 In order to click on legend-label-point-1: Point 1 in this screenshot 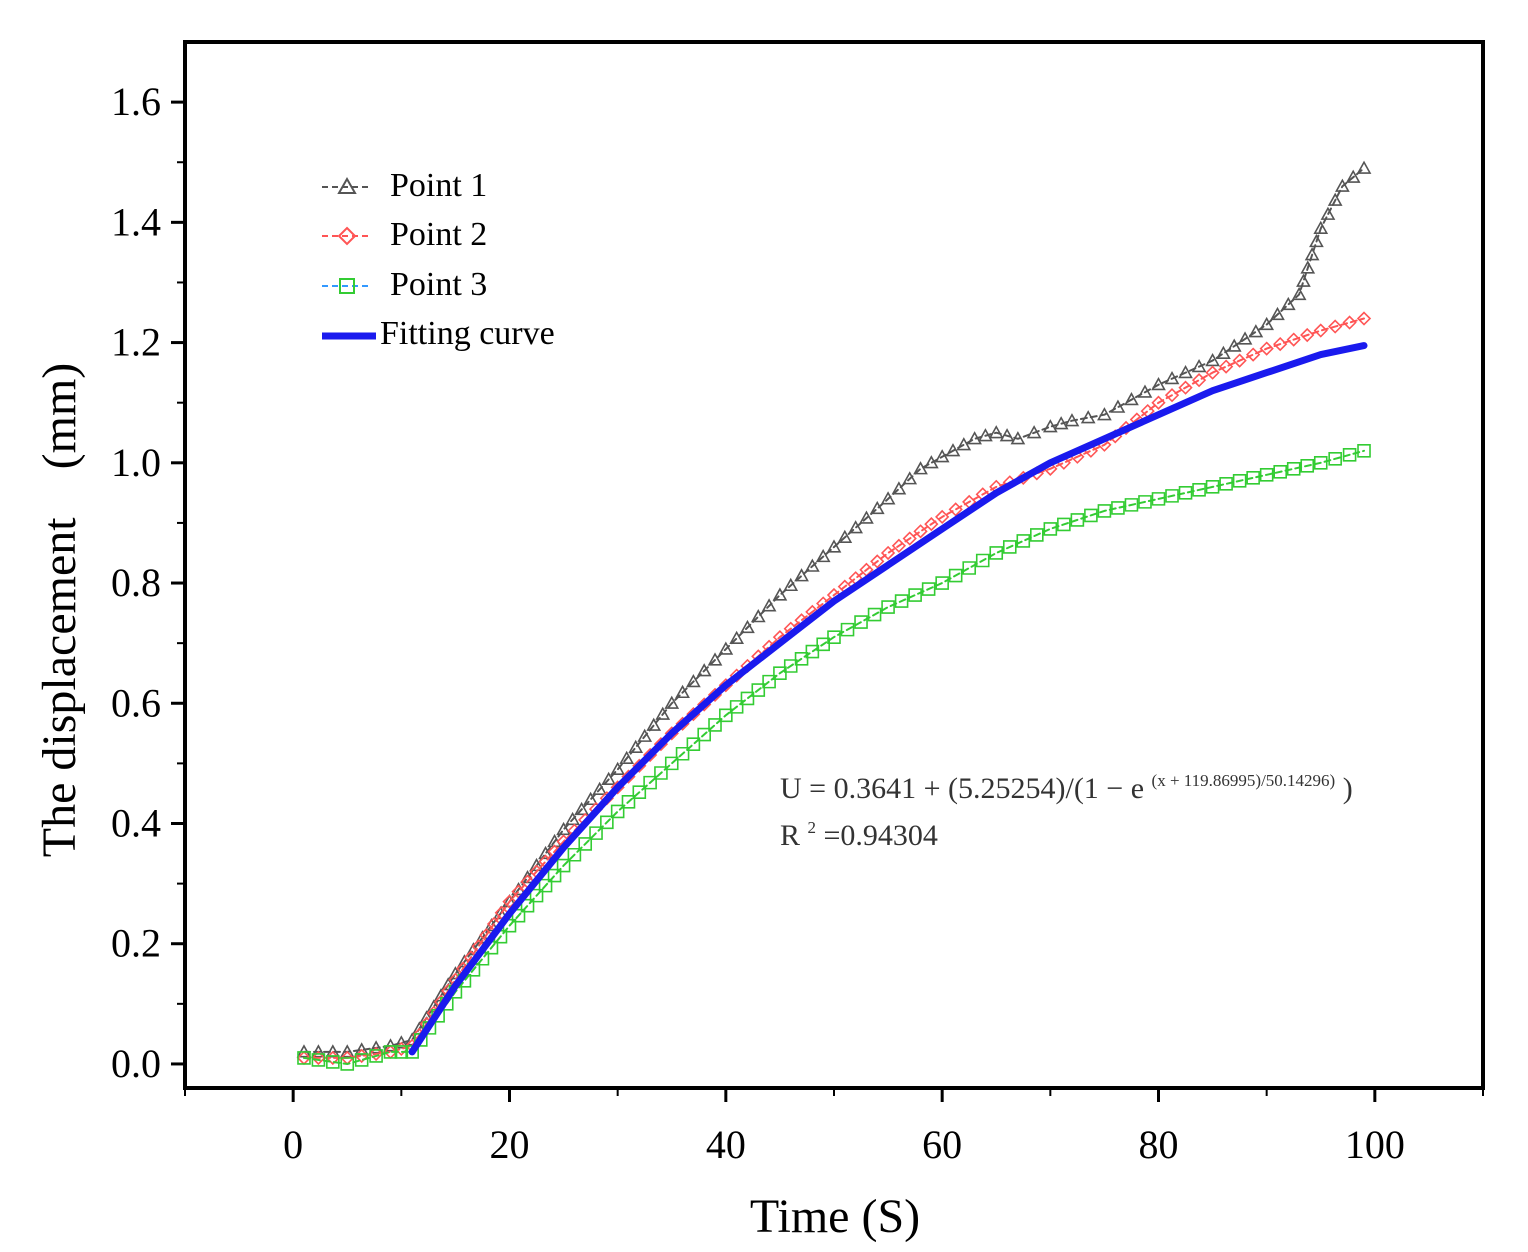, I will do `click(438, 185)`.